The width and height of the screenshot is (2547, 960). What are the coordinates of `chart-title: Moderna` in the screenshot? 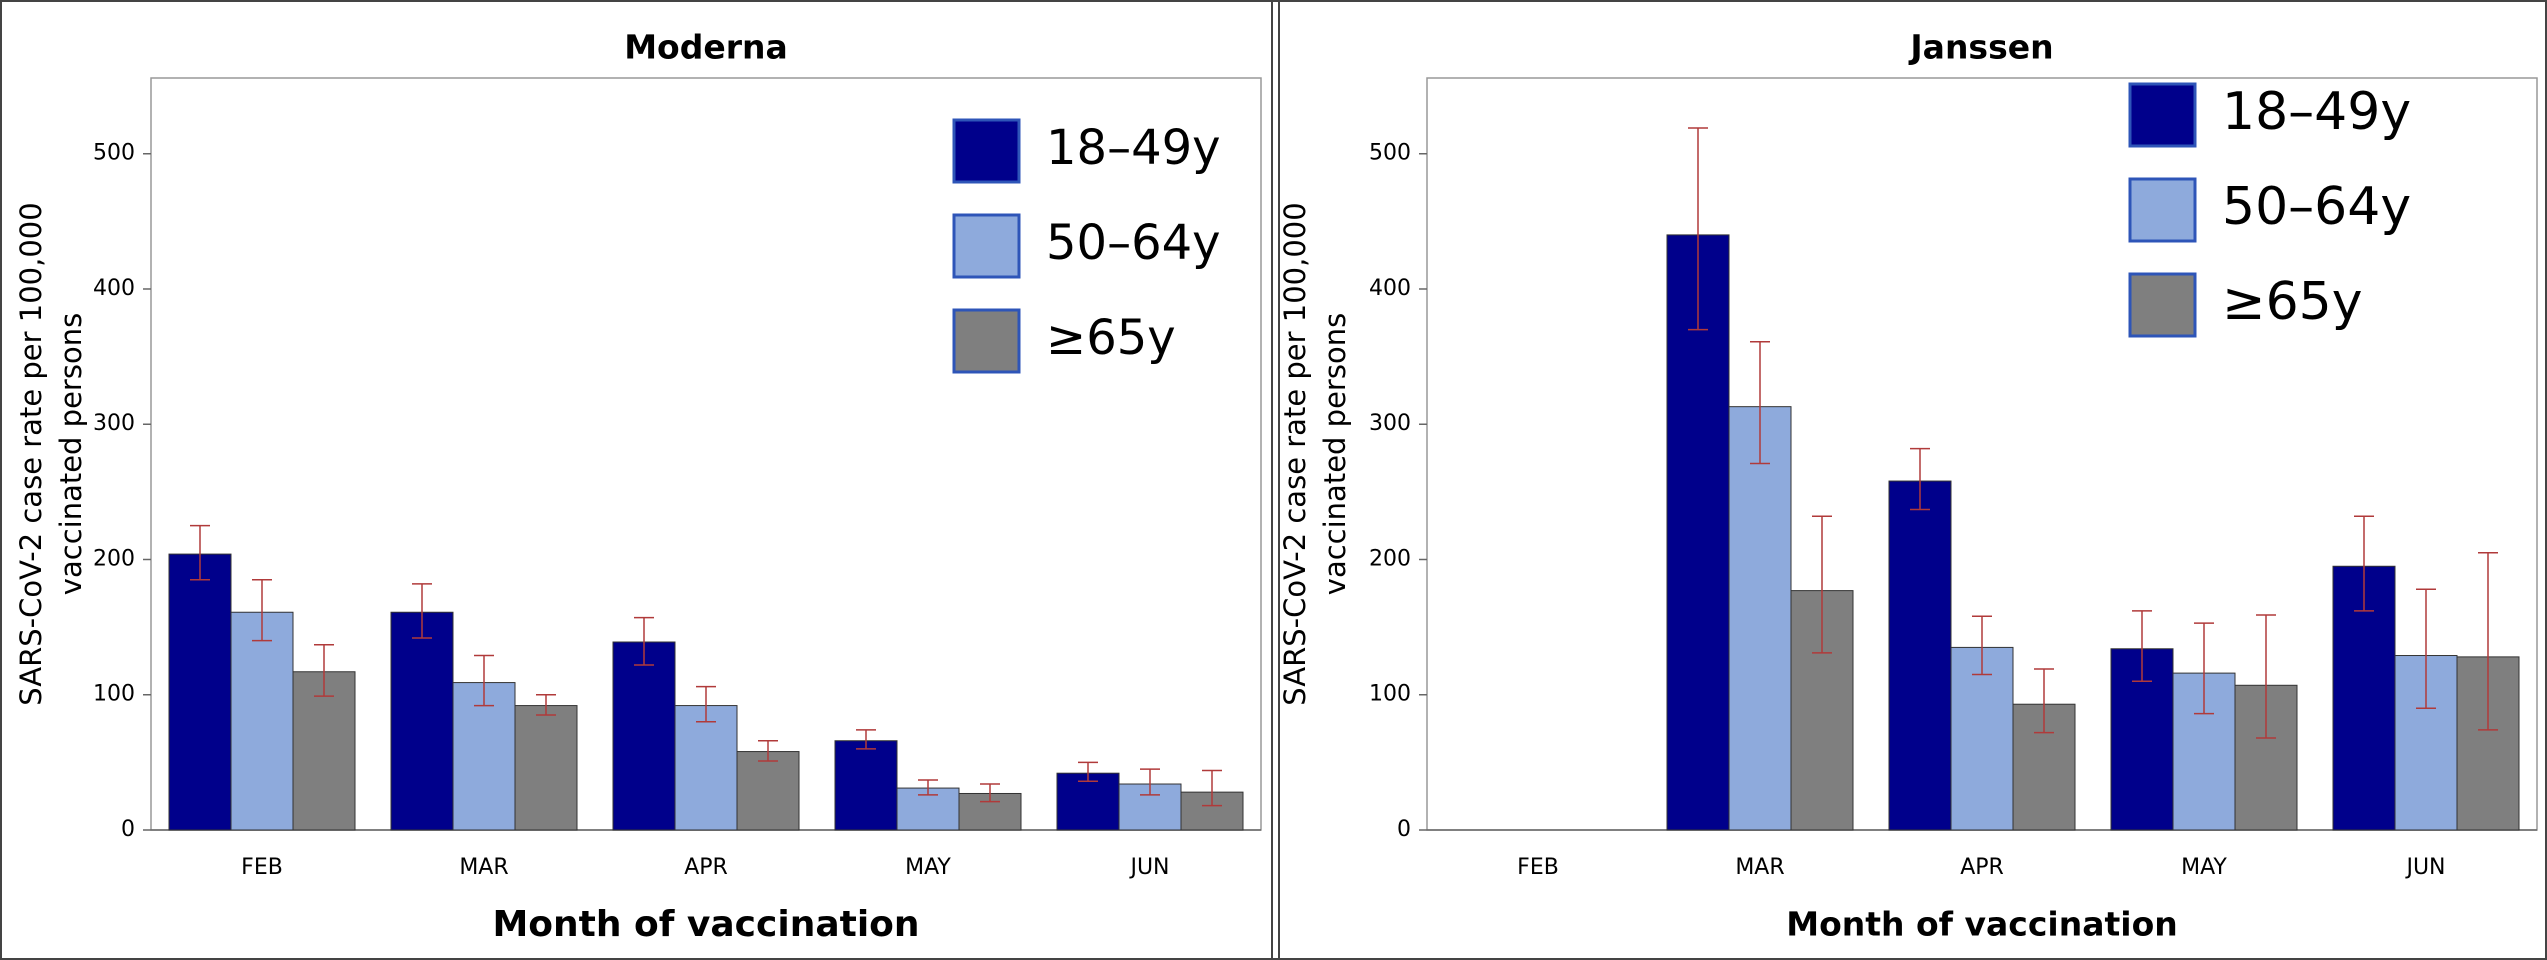 It's located at (706, 47).